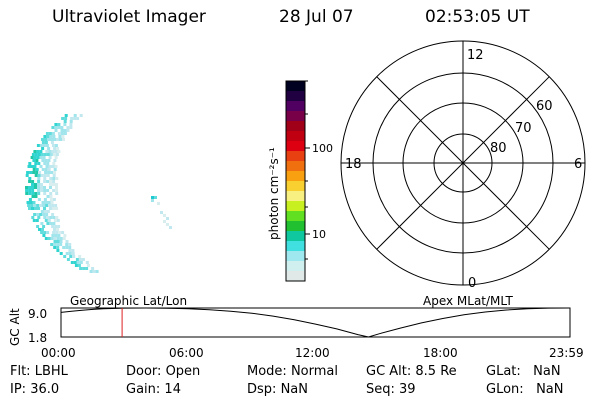 This screenshot has height=400, width=600. I want to click on status-seq: Seq: 39, so click(391, 389).